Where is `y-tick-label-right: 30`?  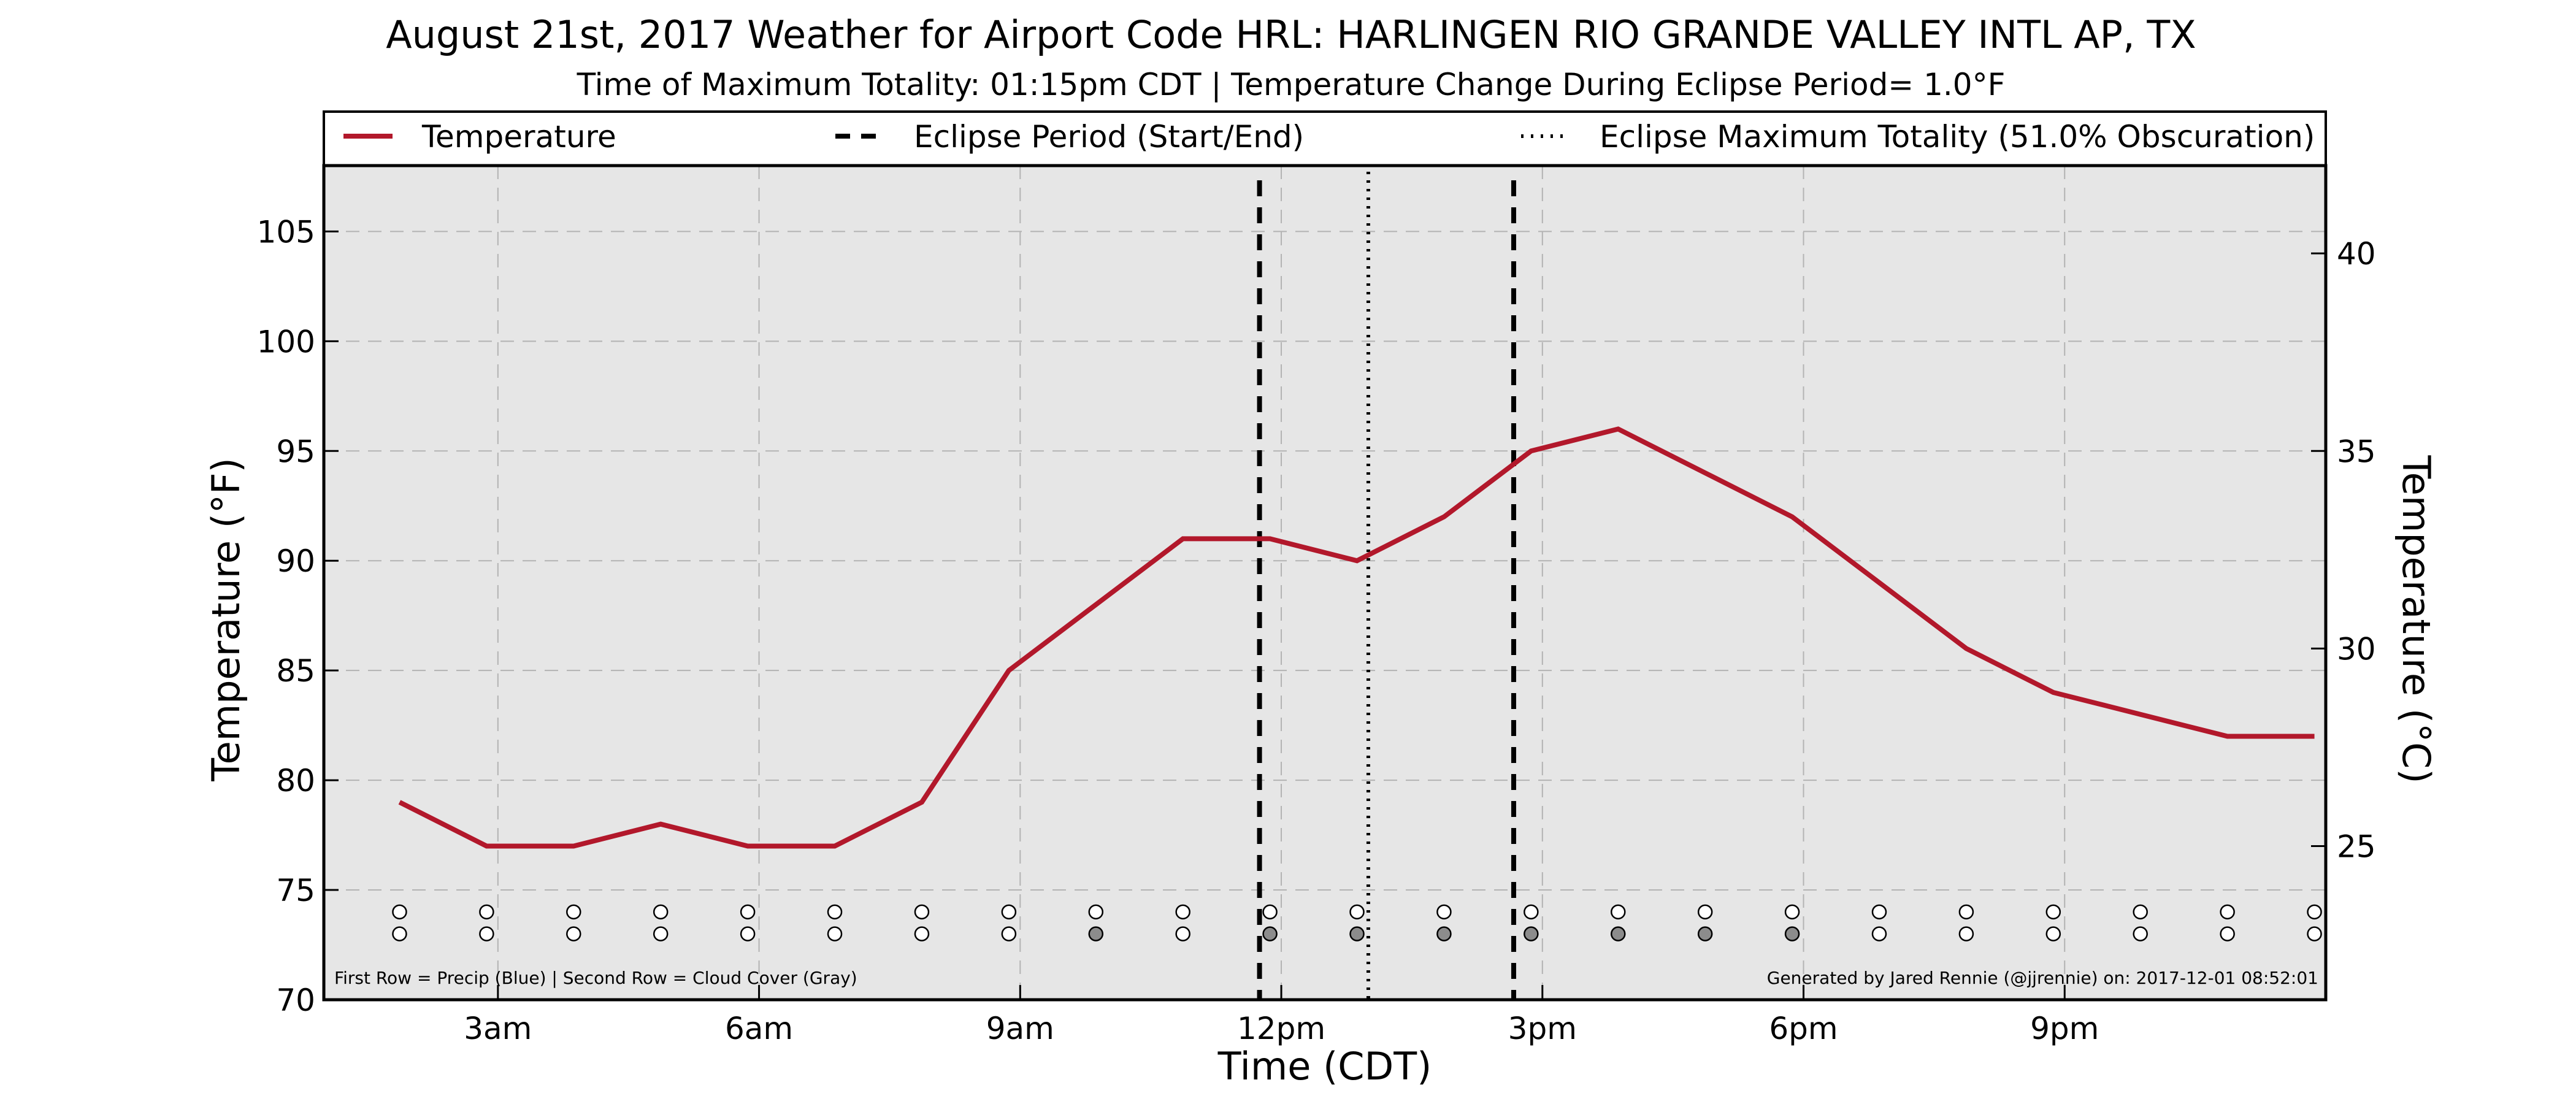 y-tick-label-right: 30 is located at coordinates (2356, 649).